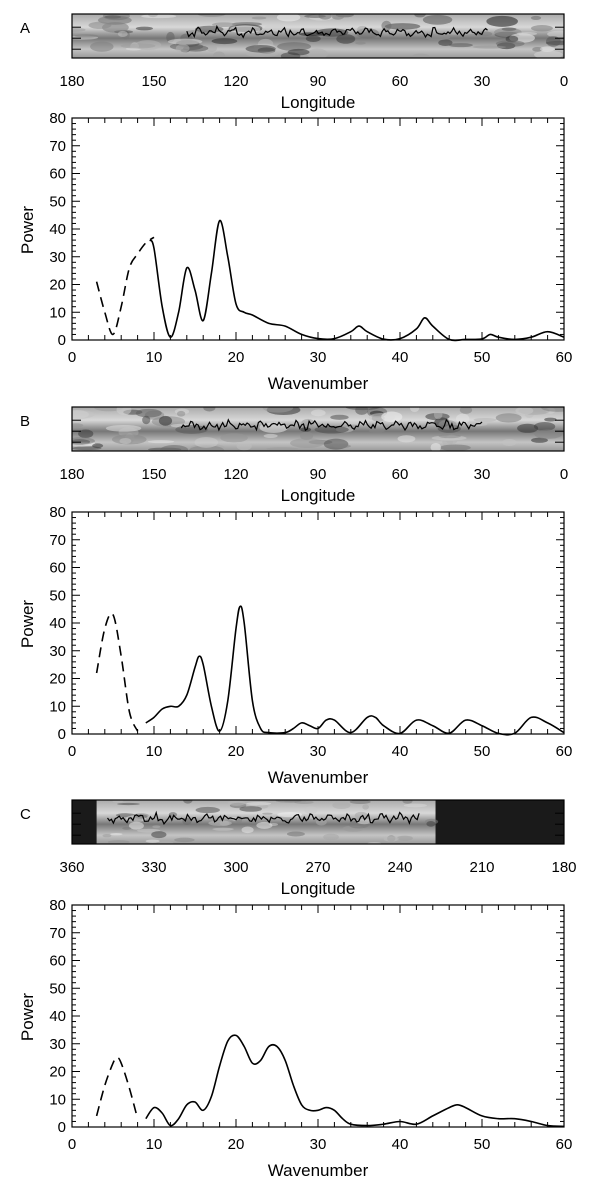  I want to click on panel-letter-b: B, so click(25, 421).